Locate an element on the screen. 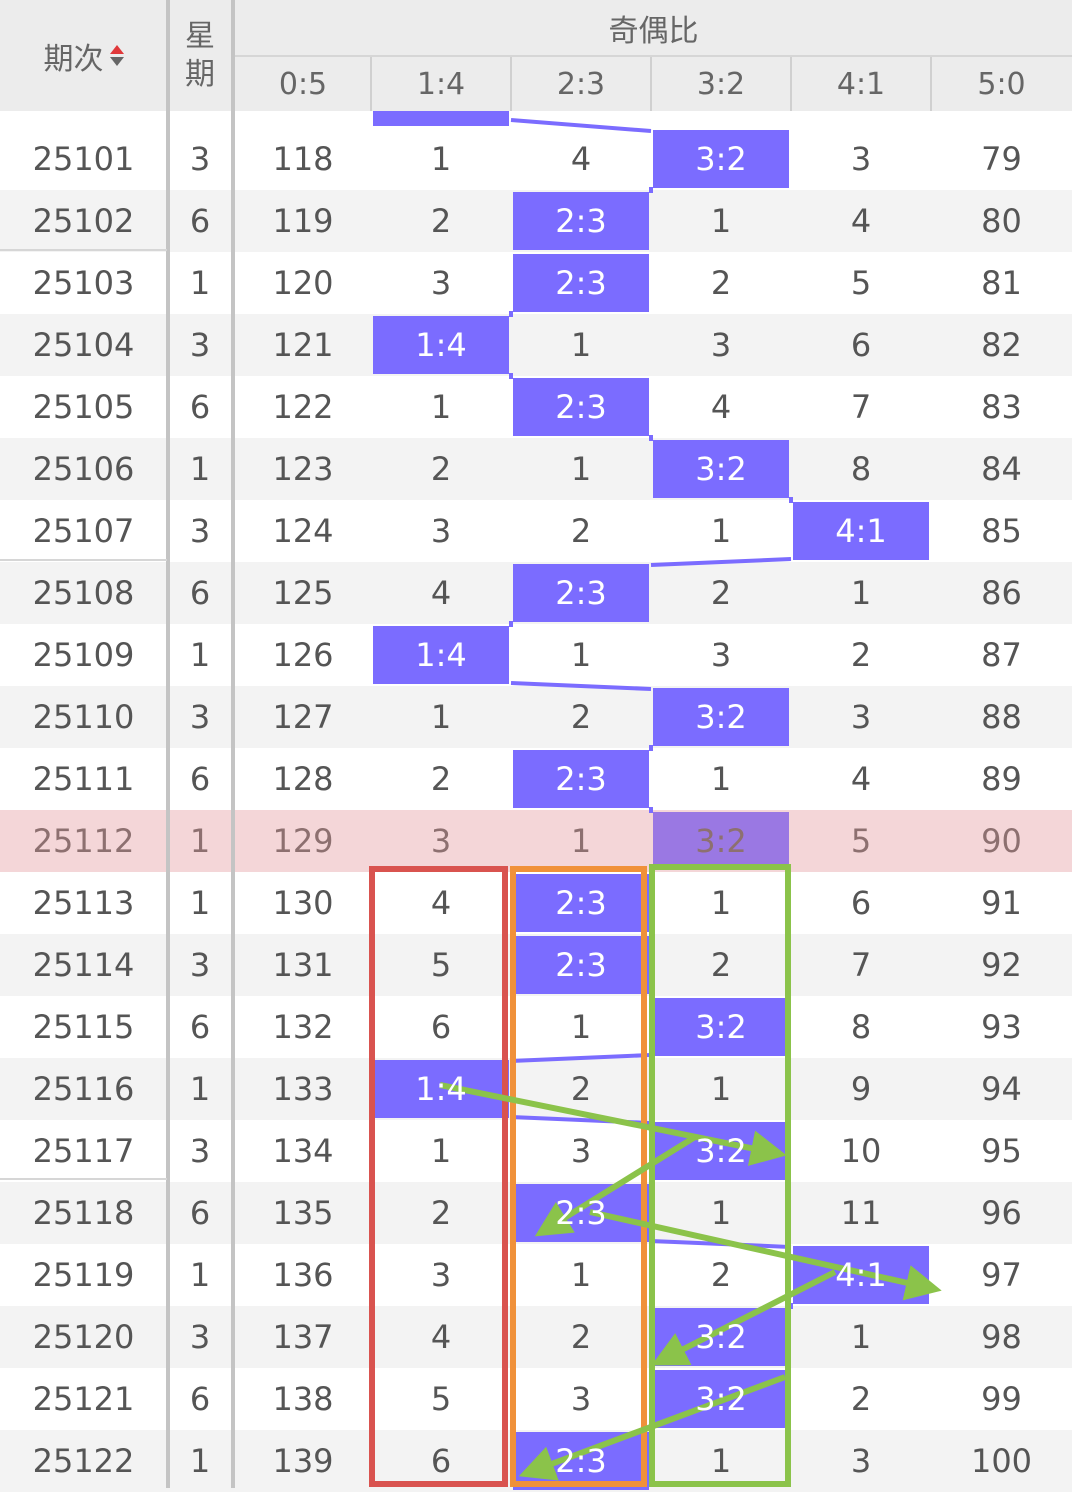 This screenshot has width=1072, height=1492. table-row: 25109 1 126 1:4 1 3 2 87 is located at coordinates (536, 655).